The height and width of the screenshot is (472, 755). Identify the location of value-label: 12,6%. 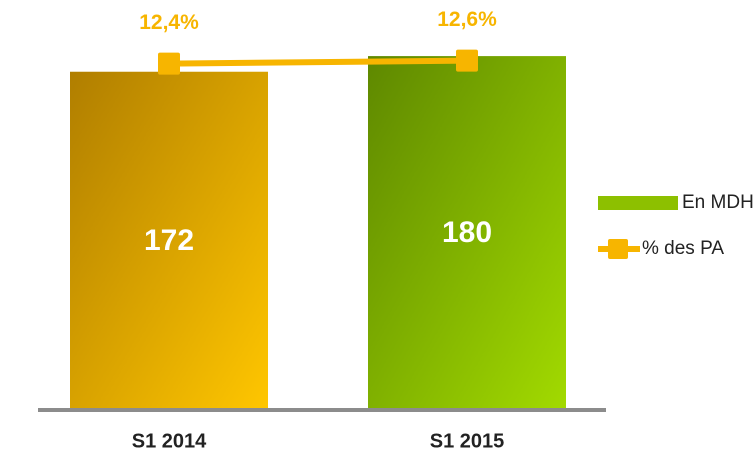
(467, 19).